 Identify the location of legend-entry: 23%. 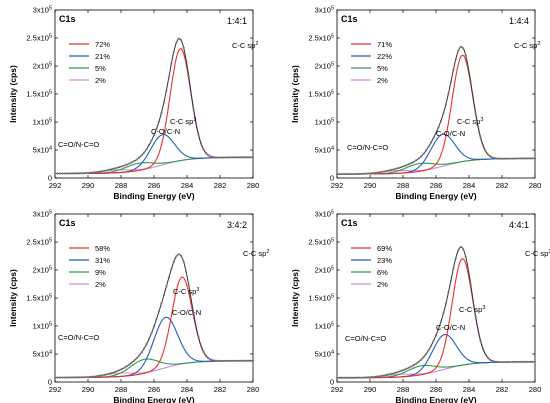
(384, 260).